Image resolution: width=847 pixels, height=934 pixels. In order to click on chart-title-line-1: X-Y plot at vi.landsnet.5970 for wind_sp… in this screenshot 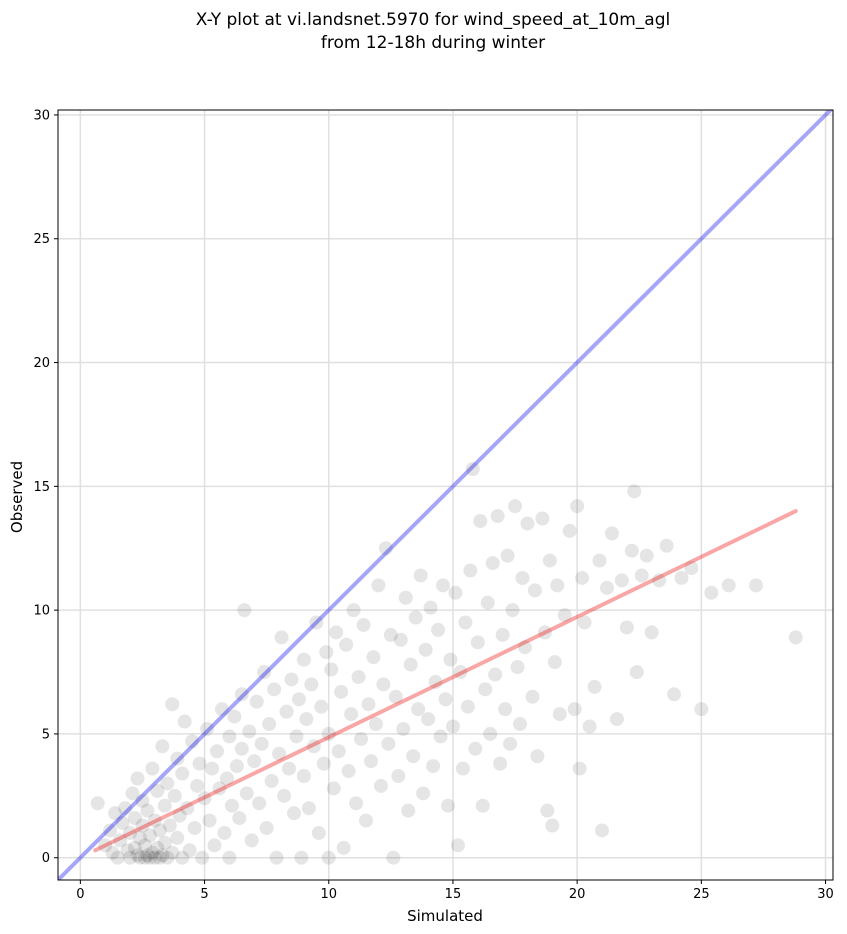, I will do `click(433, 20)`.